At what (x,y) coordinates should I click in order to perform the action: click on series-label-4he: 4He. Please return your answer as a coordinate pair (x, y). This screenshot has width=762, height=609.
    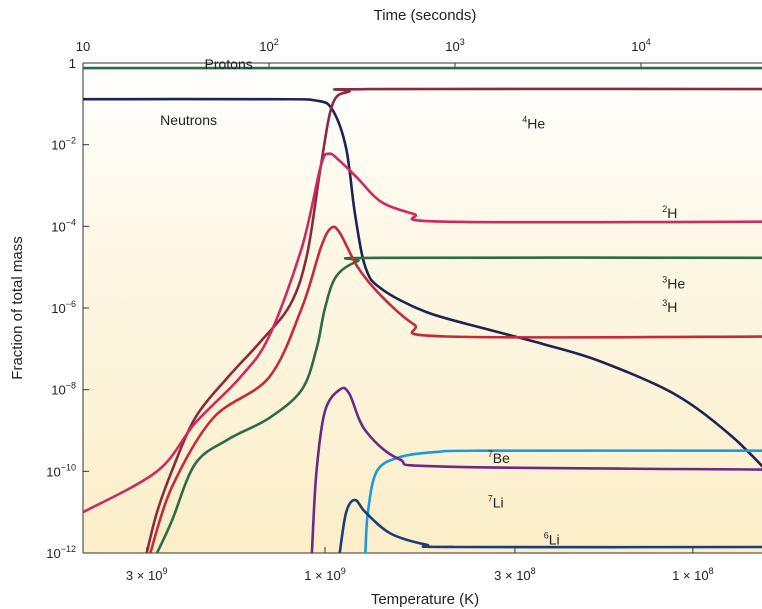
    Looking at the image, I should click on (533, 122).